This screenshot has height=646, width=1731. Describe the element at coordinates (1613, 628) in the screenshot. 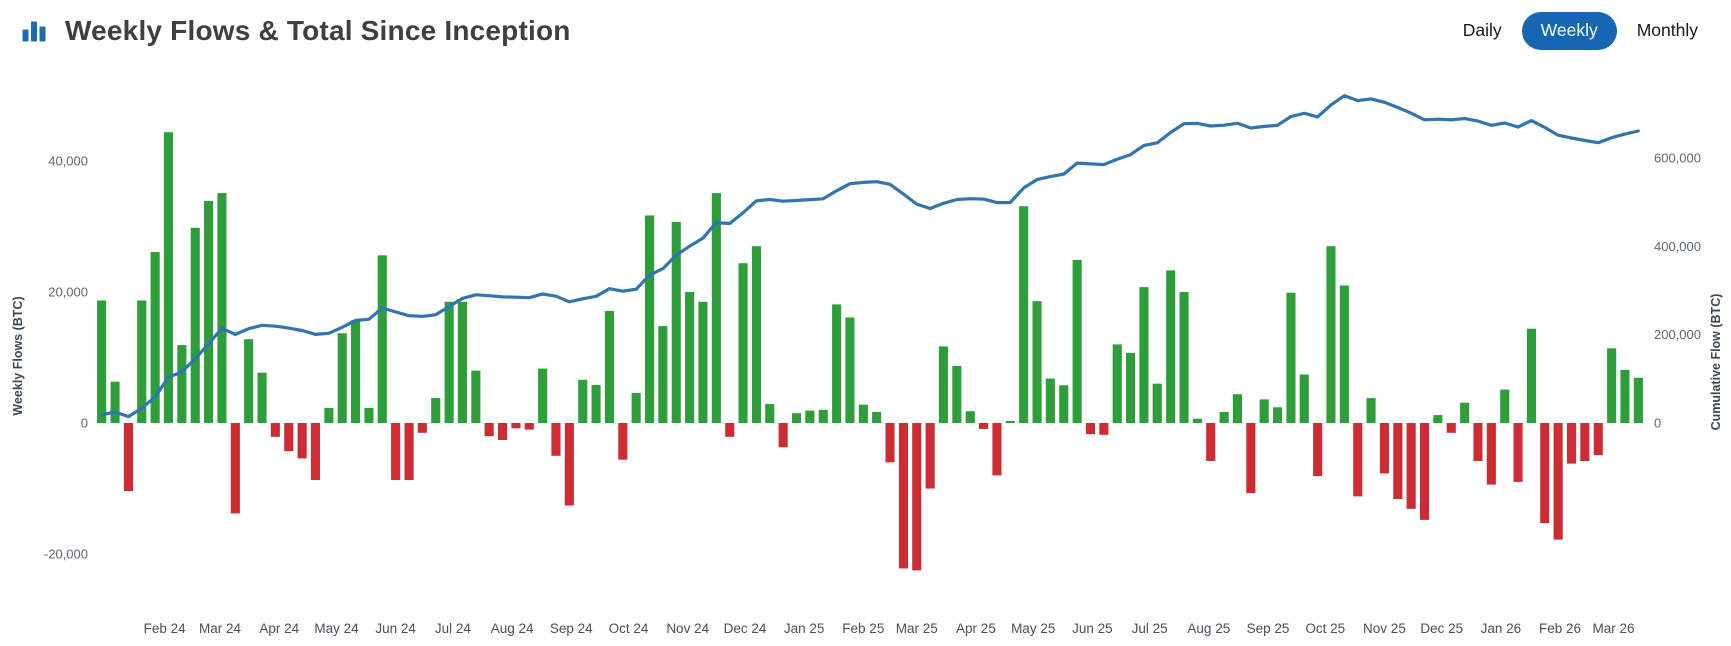

I see `month-label: Mar 26` at that location.